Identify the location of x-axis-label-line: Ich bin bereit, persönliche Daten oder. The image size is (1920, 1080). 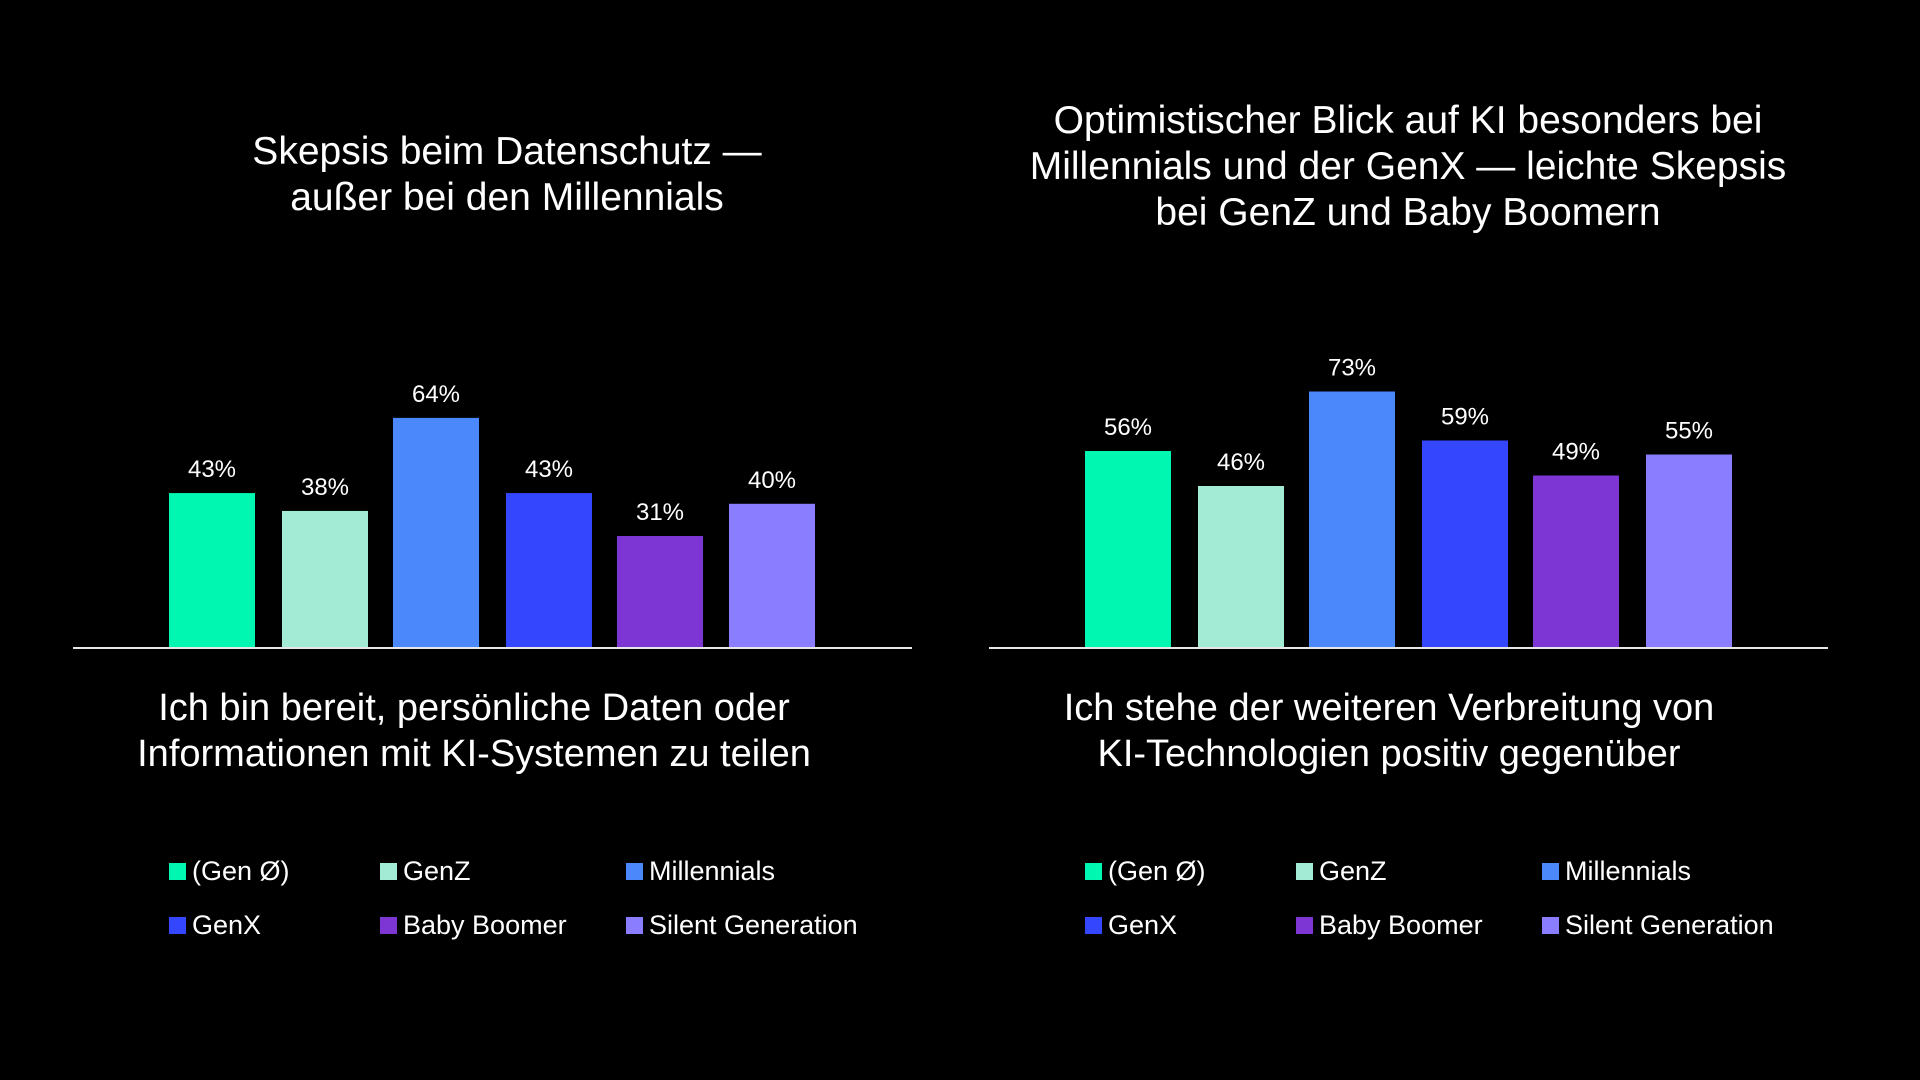
(474, 708).